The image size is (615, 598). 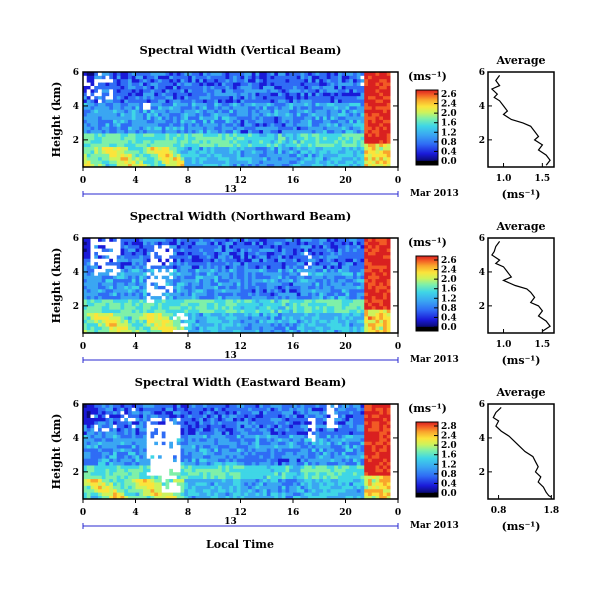 I want to click on colorbar-tick-label: 2.0, so click(x=449, y=114).